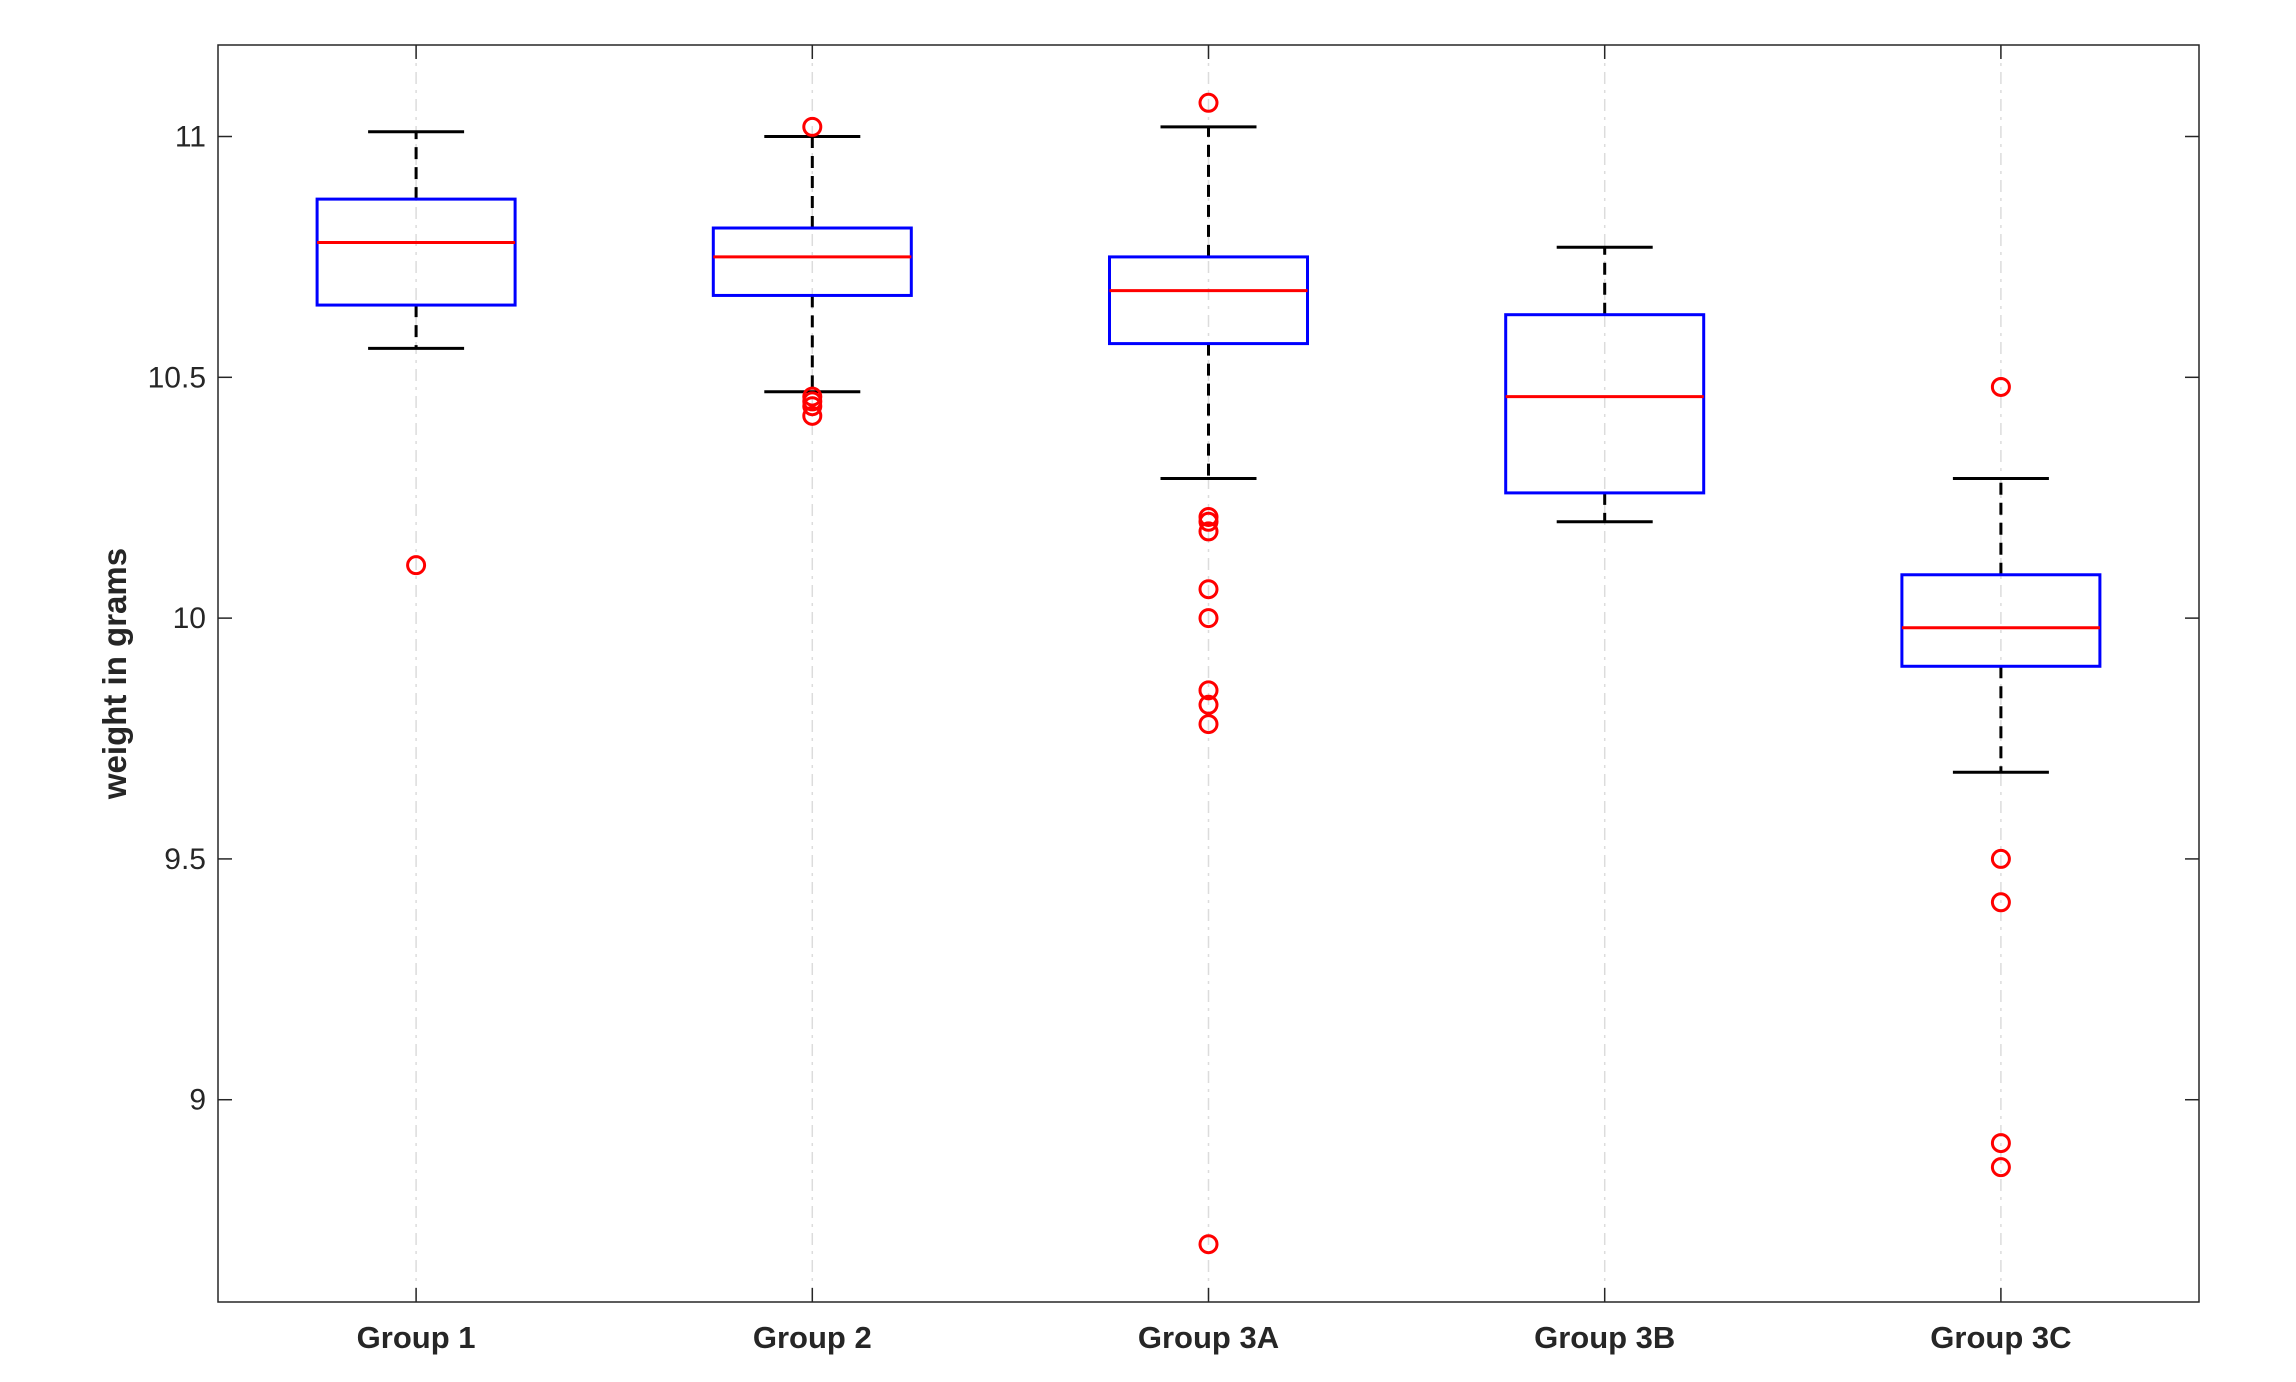 The width and height of the screenshot is (2296, 1382). Describe the element at coordinates (189, 618) in the screenshot. I see `y-tick-label: 10` at that location.